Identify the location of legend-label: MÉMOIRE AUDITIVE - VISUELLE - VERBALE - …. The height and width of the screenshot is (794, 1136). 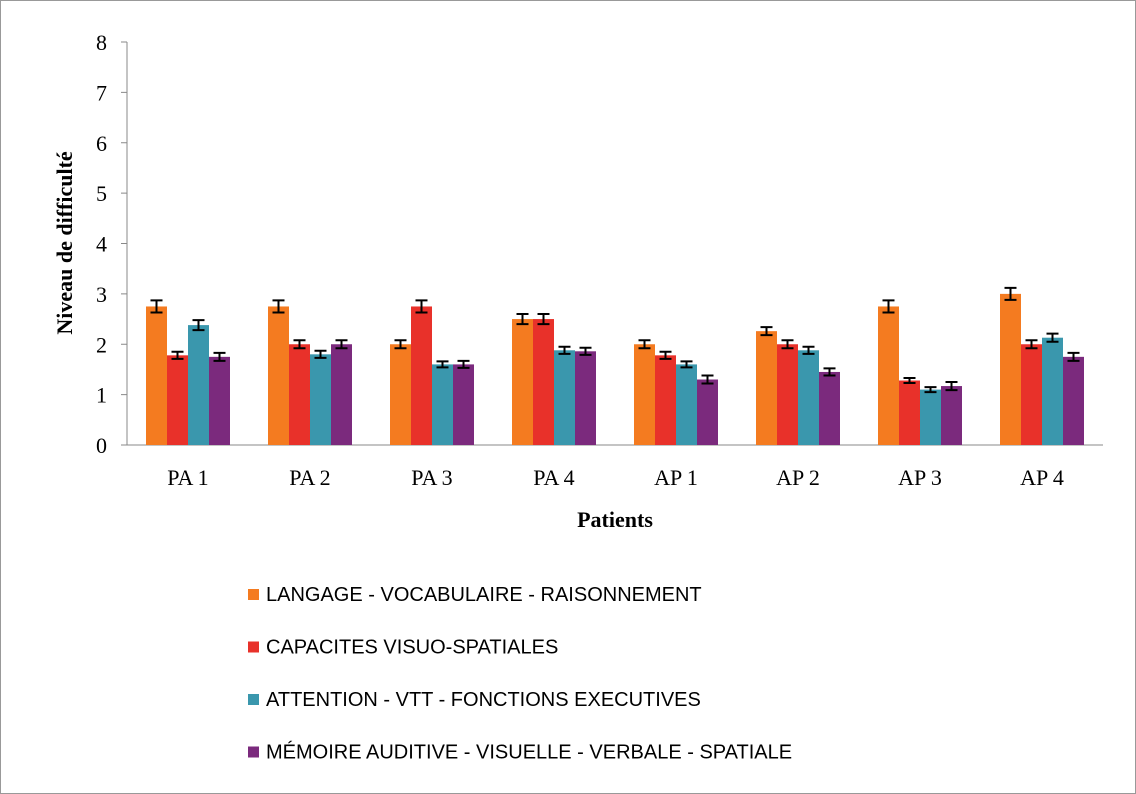
(529, 752).